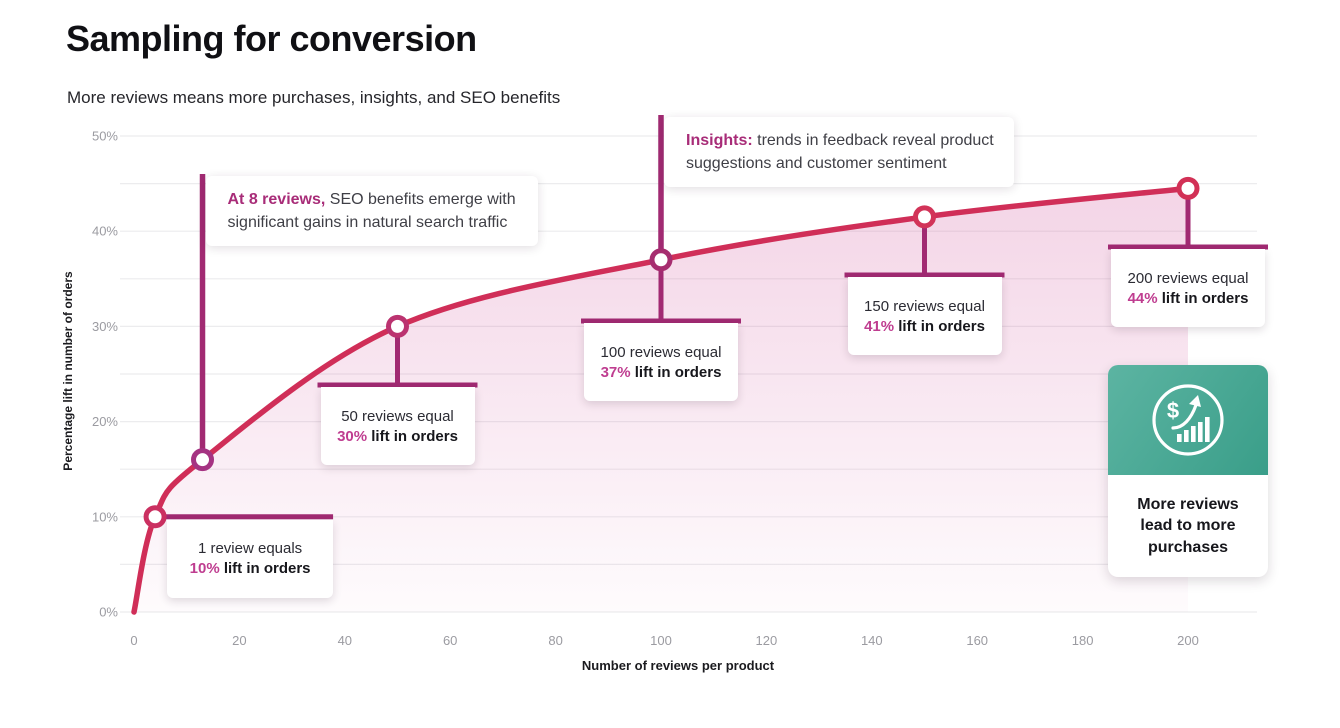 The image size is (1340, 728). What do you see at coordinates (767, 640) in the screenshot?
I see `svg-text: 120` at bounding box center [767, 640].